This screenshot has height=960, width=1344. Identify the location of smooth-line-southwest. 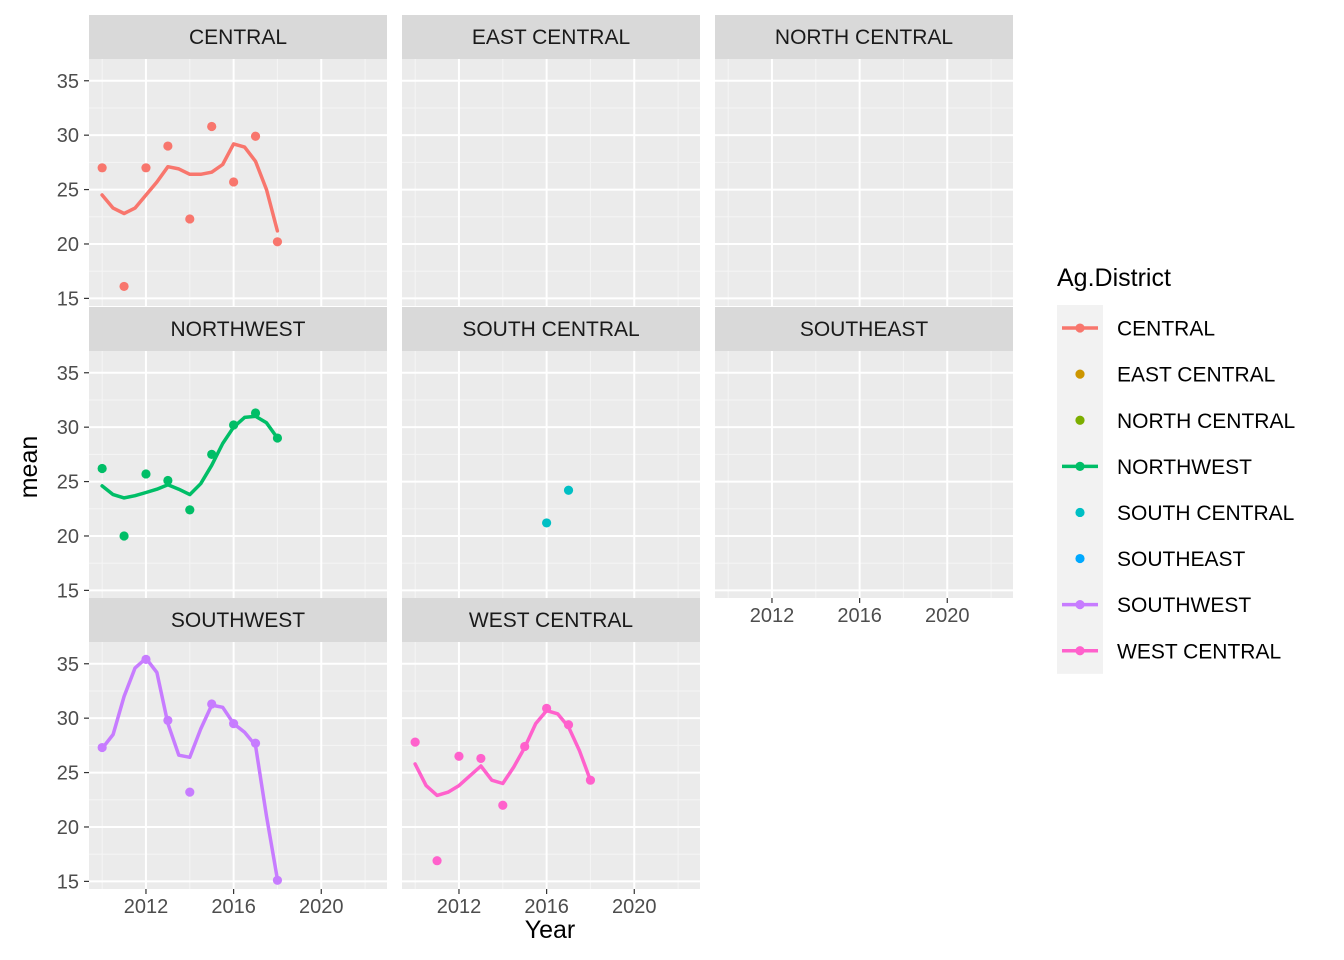
(190, 768).